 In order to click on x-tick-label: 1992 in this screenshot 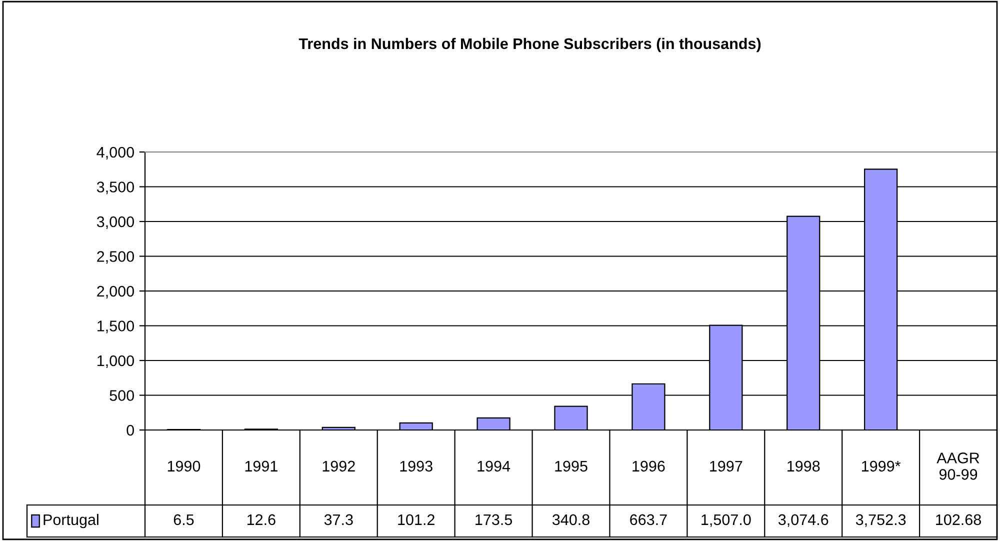, I will do `click(338, 466)`.